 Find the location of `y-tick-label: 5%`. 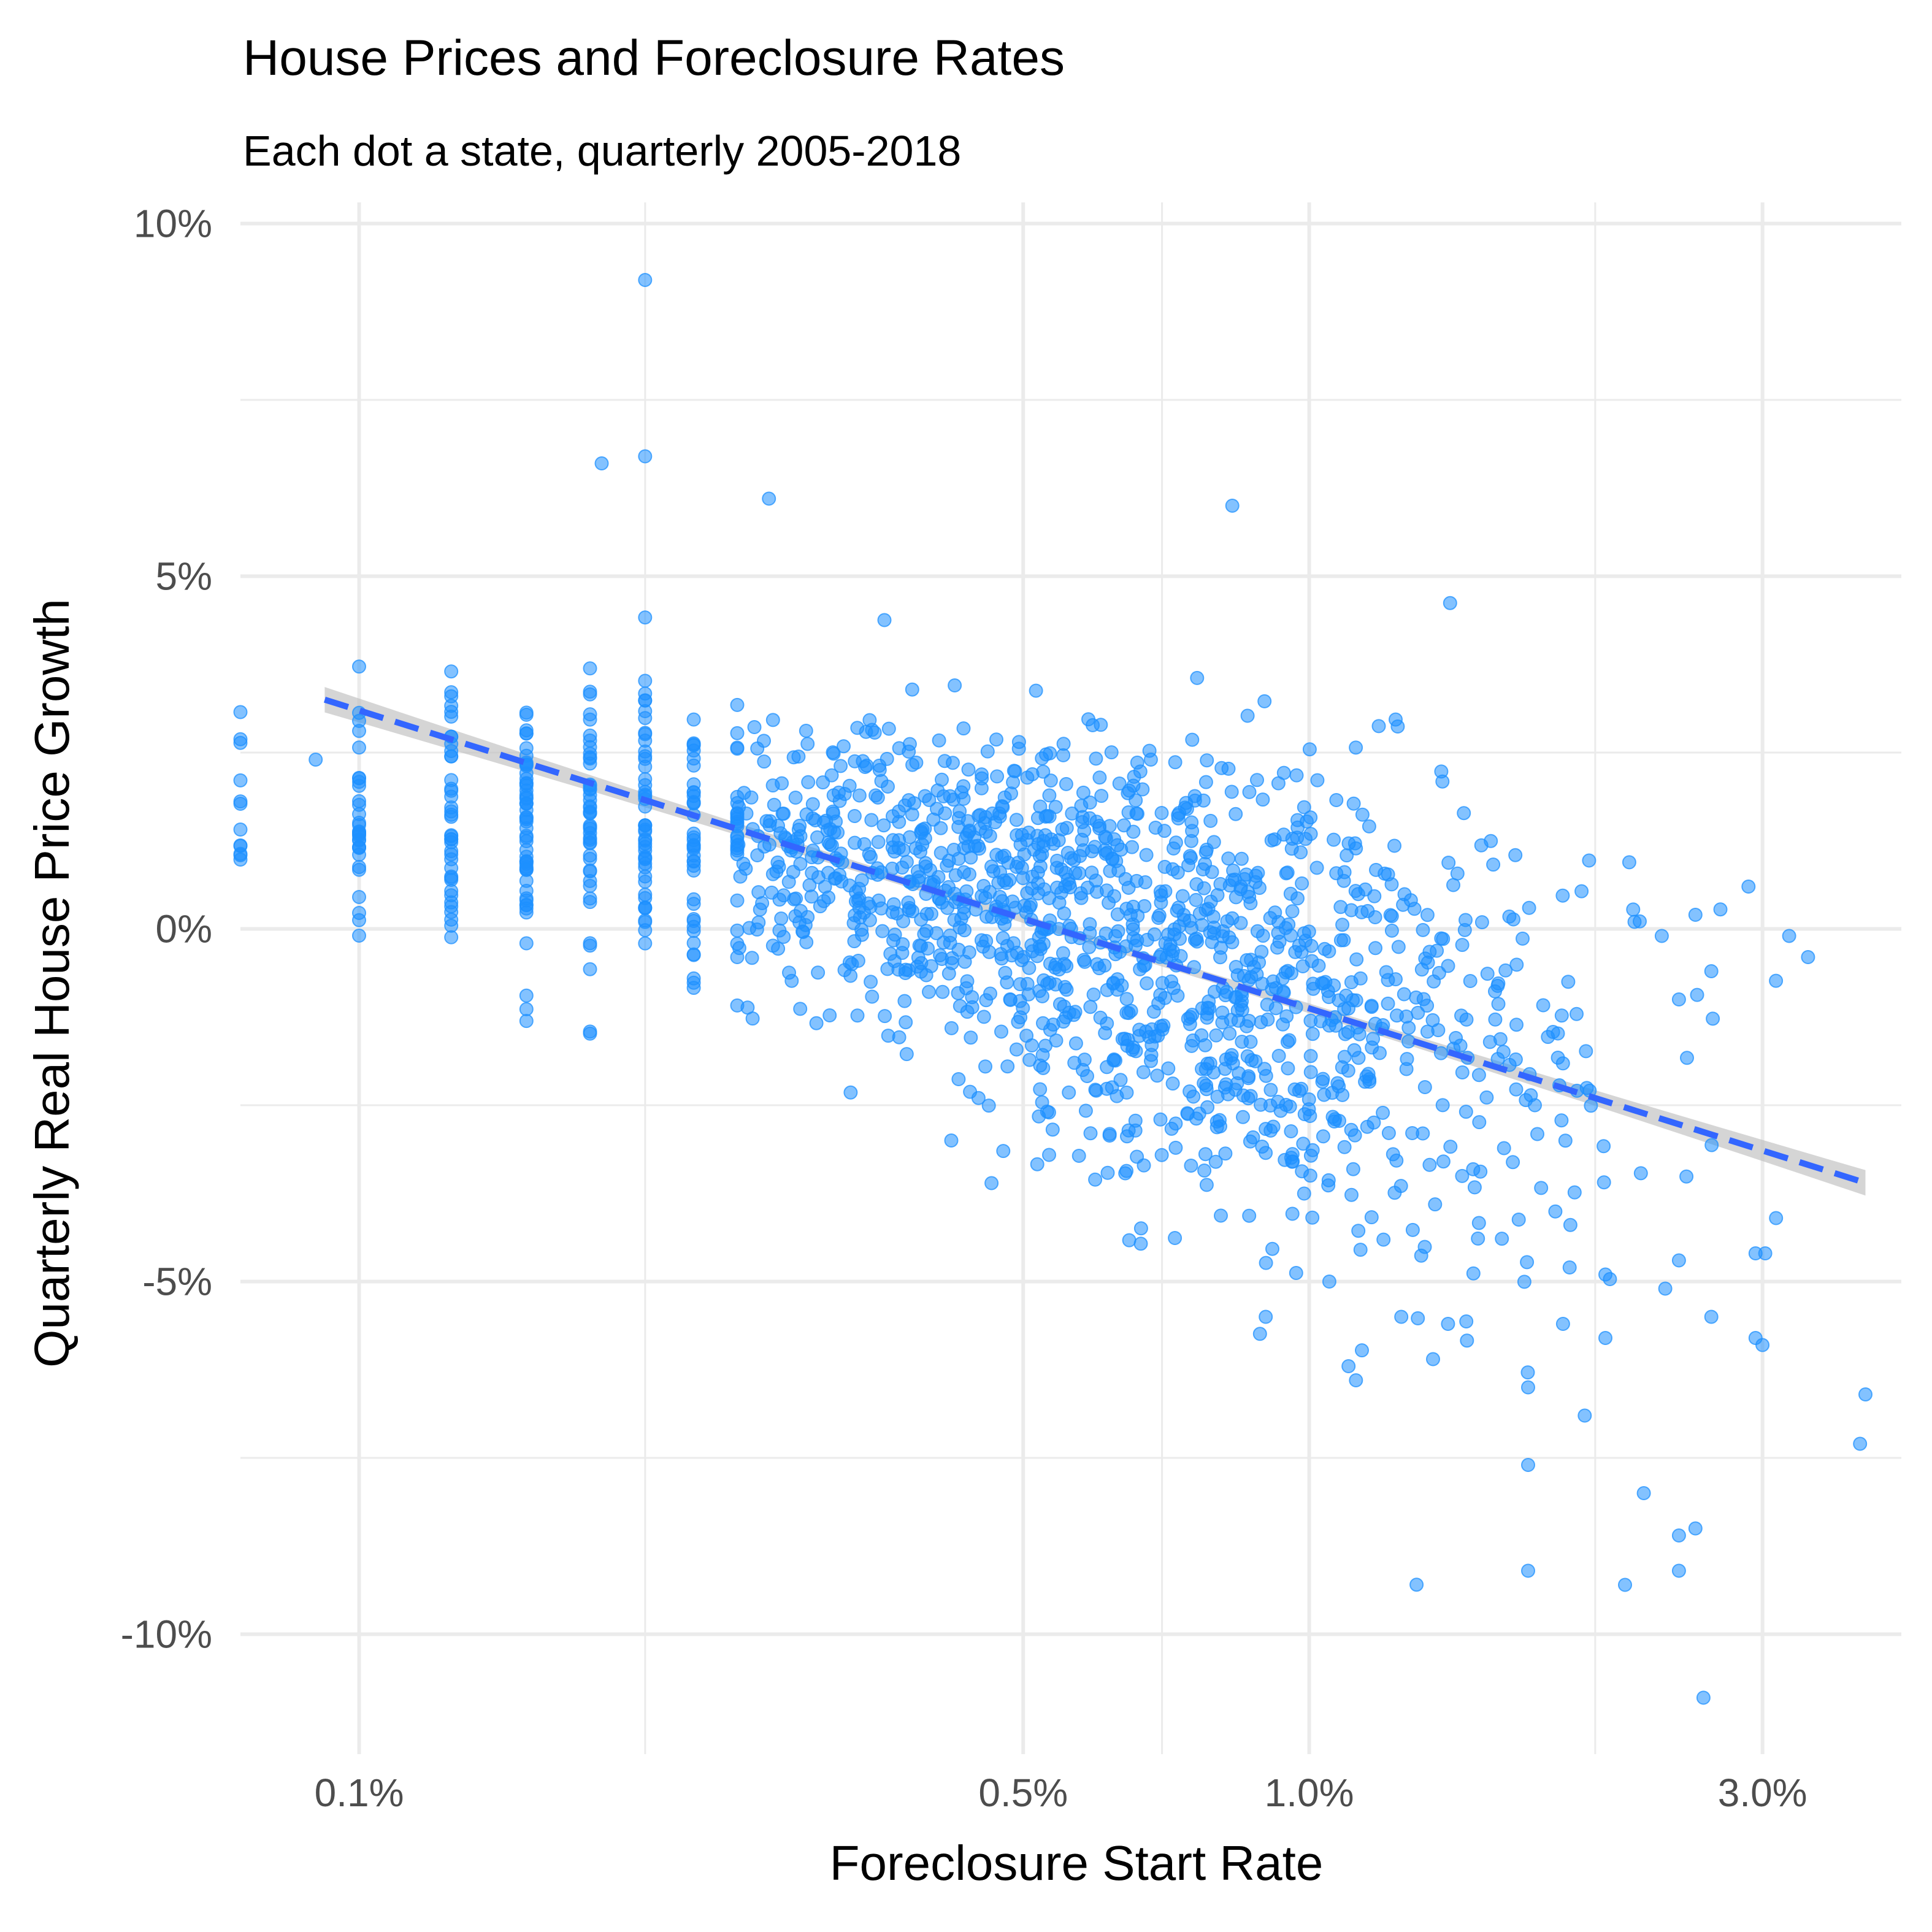

y-tick-label: 5% is located at coordinates (184, 576).